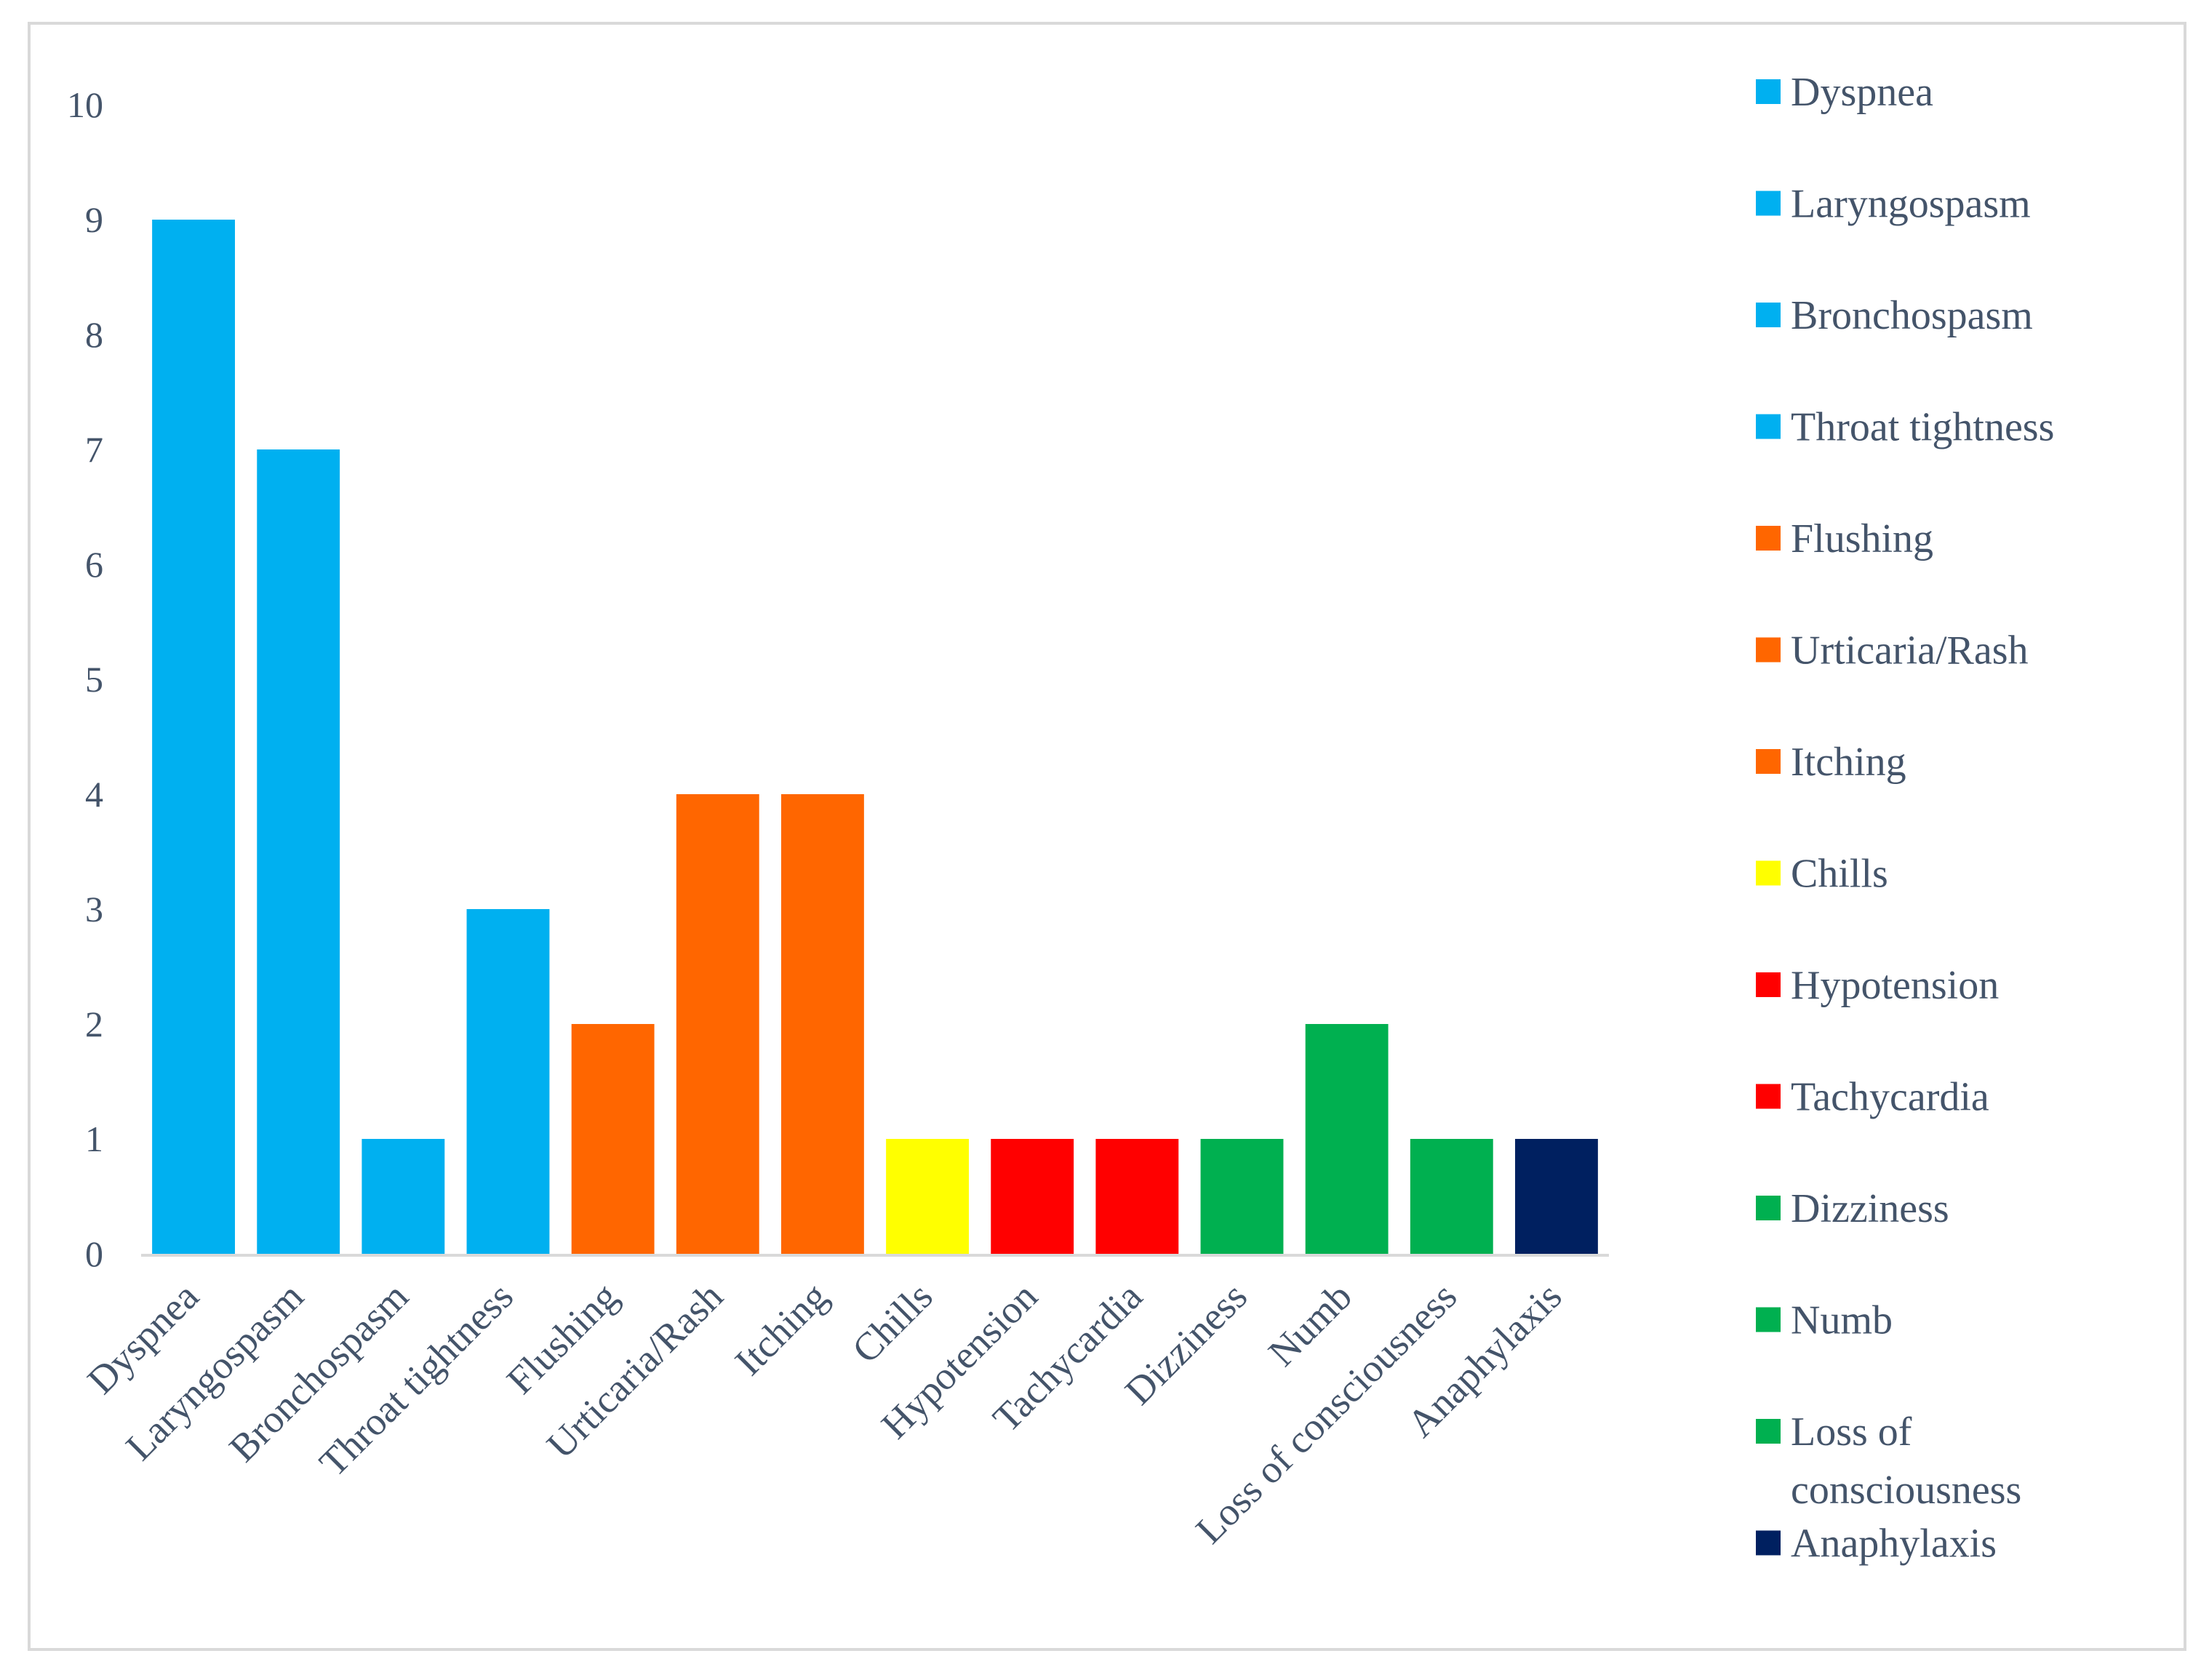  I want to click on bar-flushing, so click(613, 1139).